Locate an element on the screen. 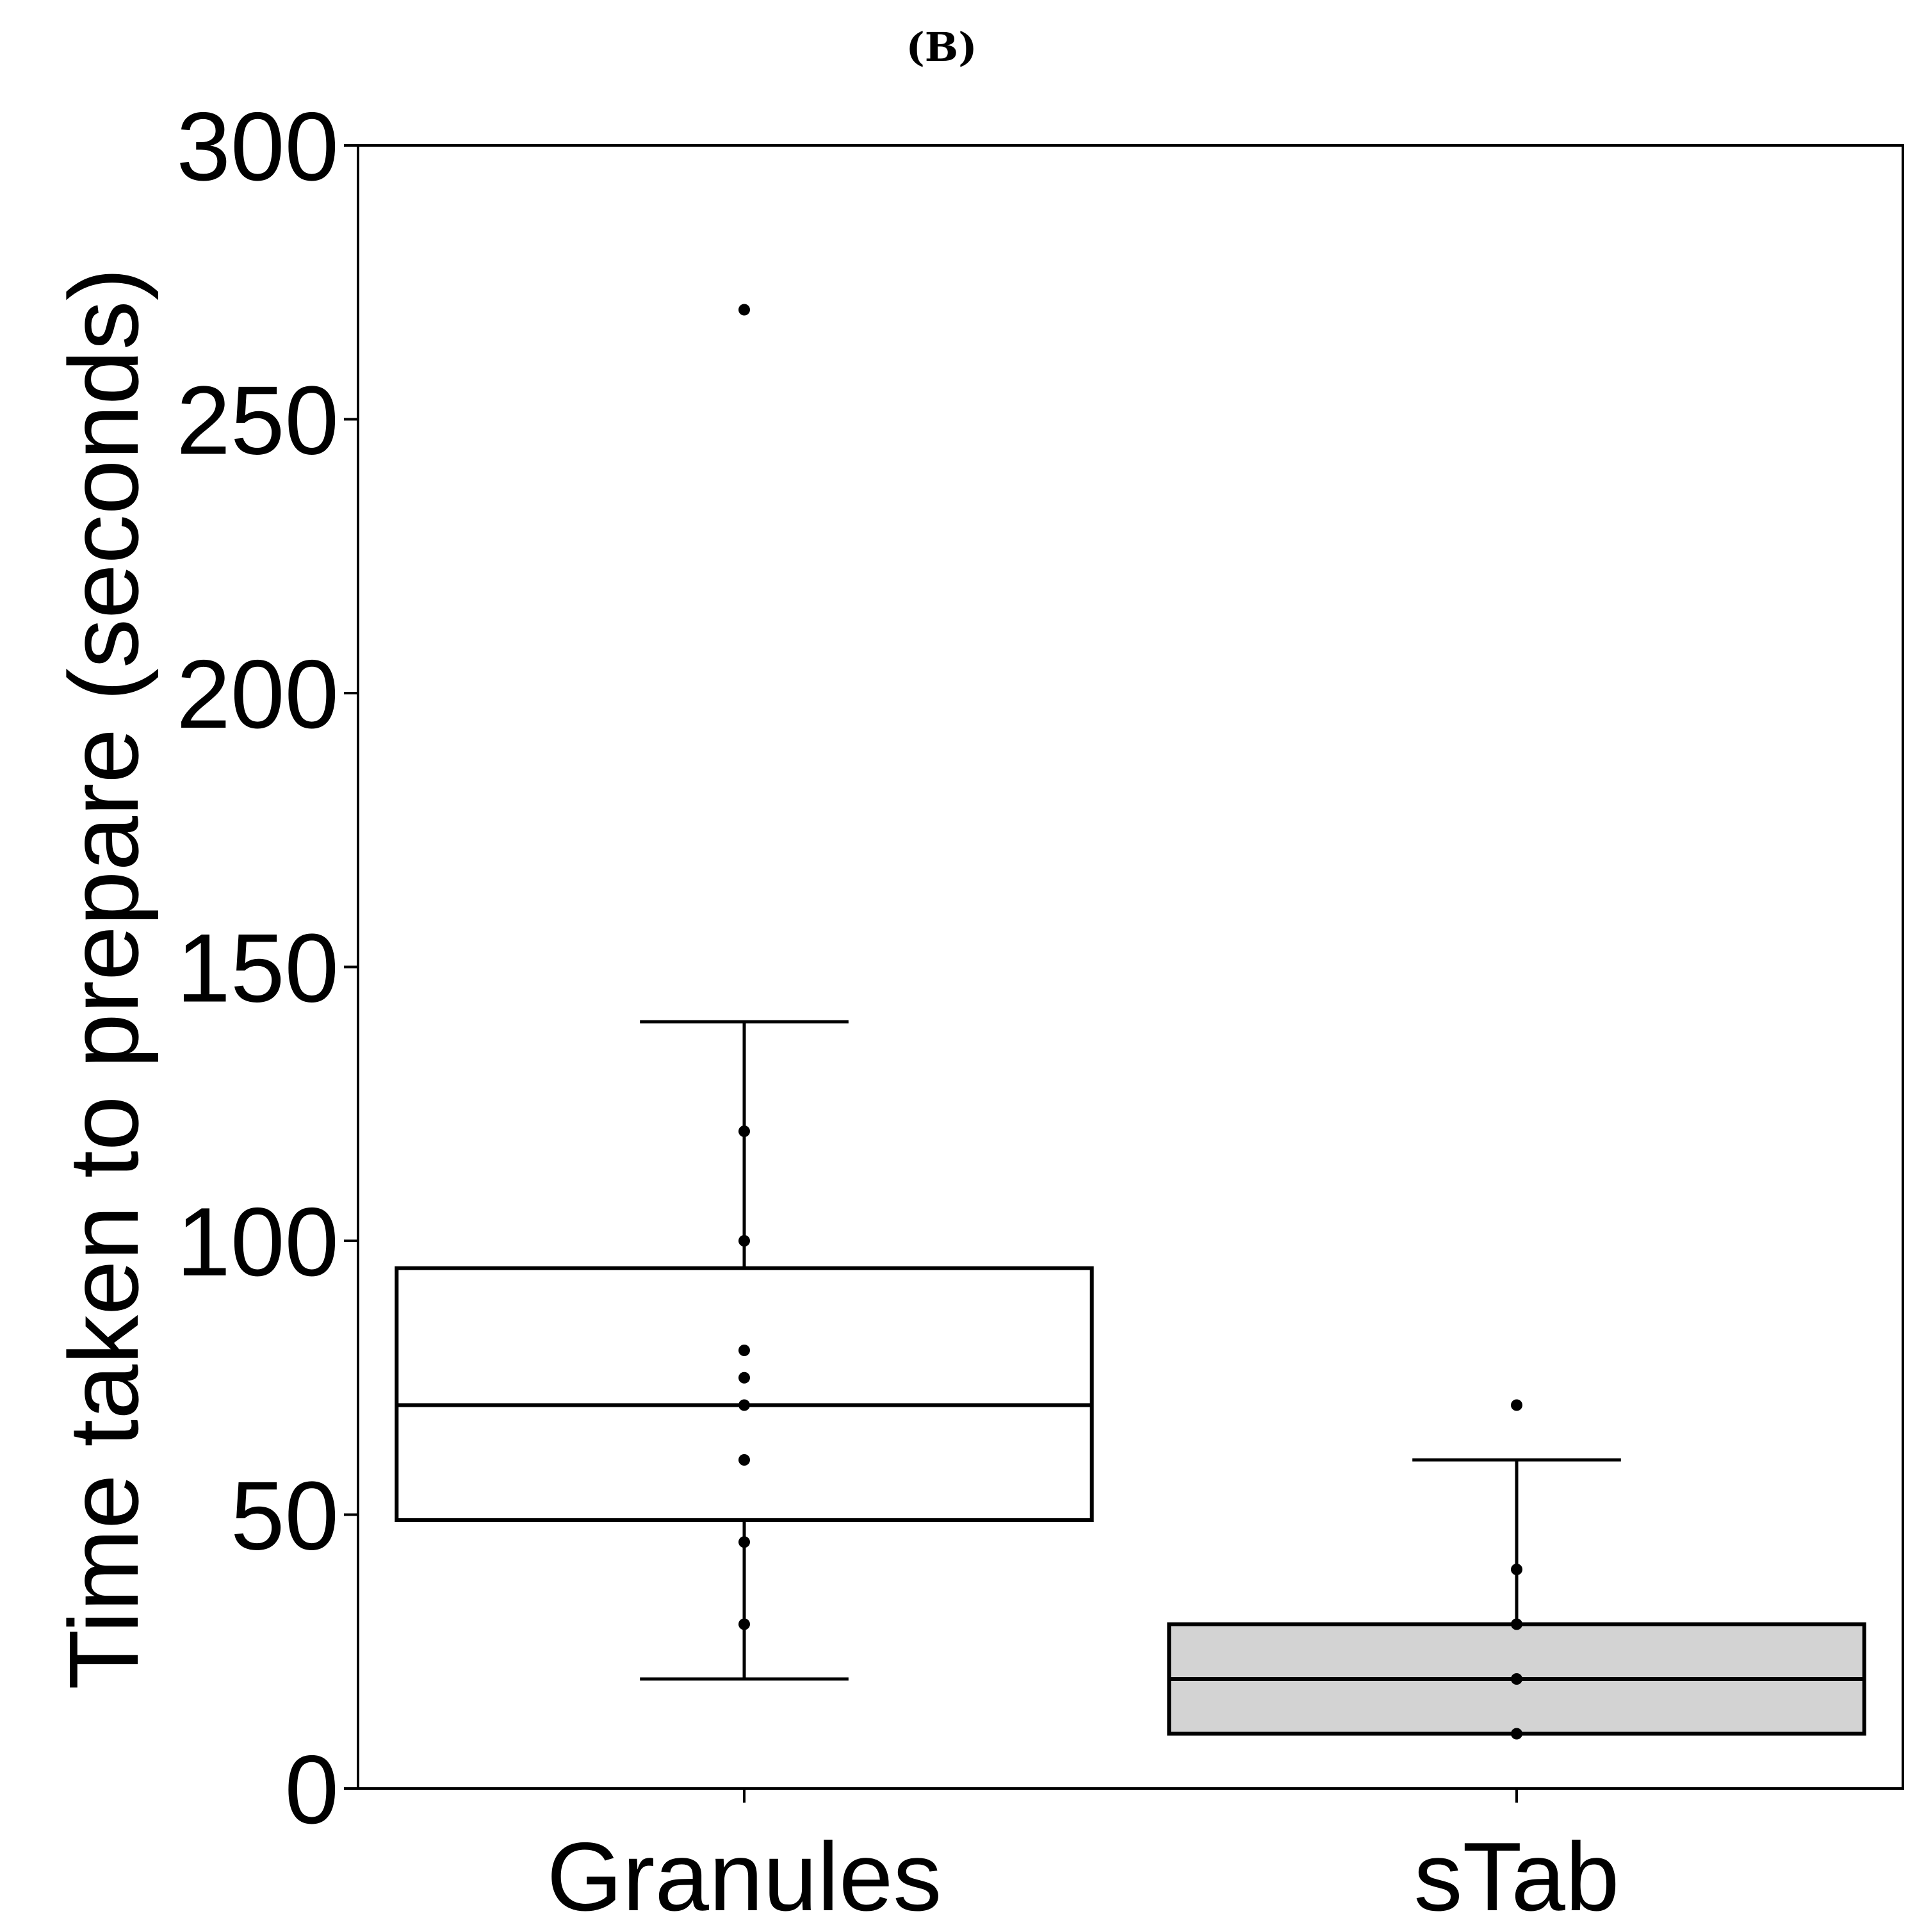  x-tick-label-granules: Granules is located at coordinates (744, 1876).